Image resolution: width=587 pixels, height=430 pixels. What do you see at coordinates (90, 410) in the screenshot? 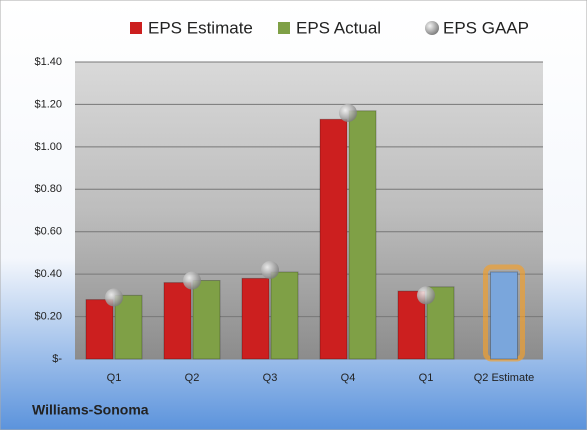
I see `footer: Williams-Sonoma` at bounding box center [90, 410].